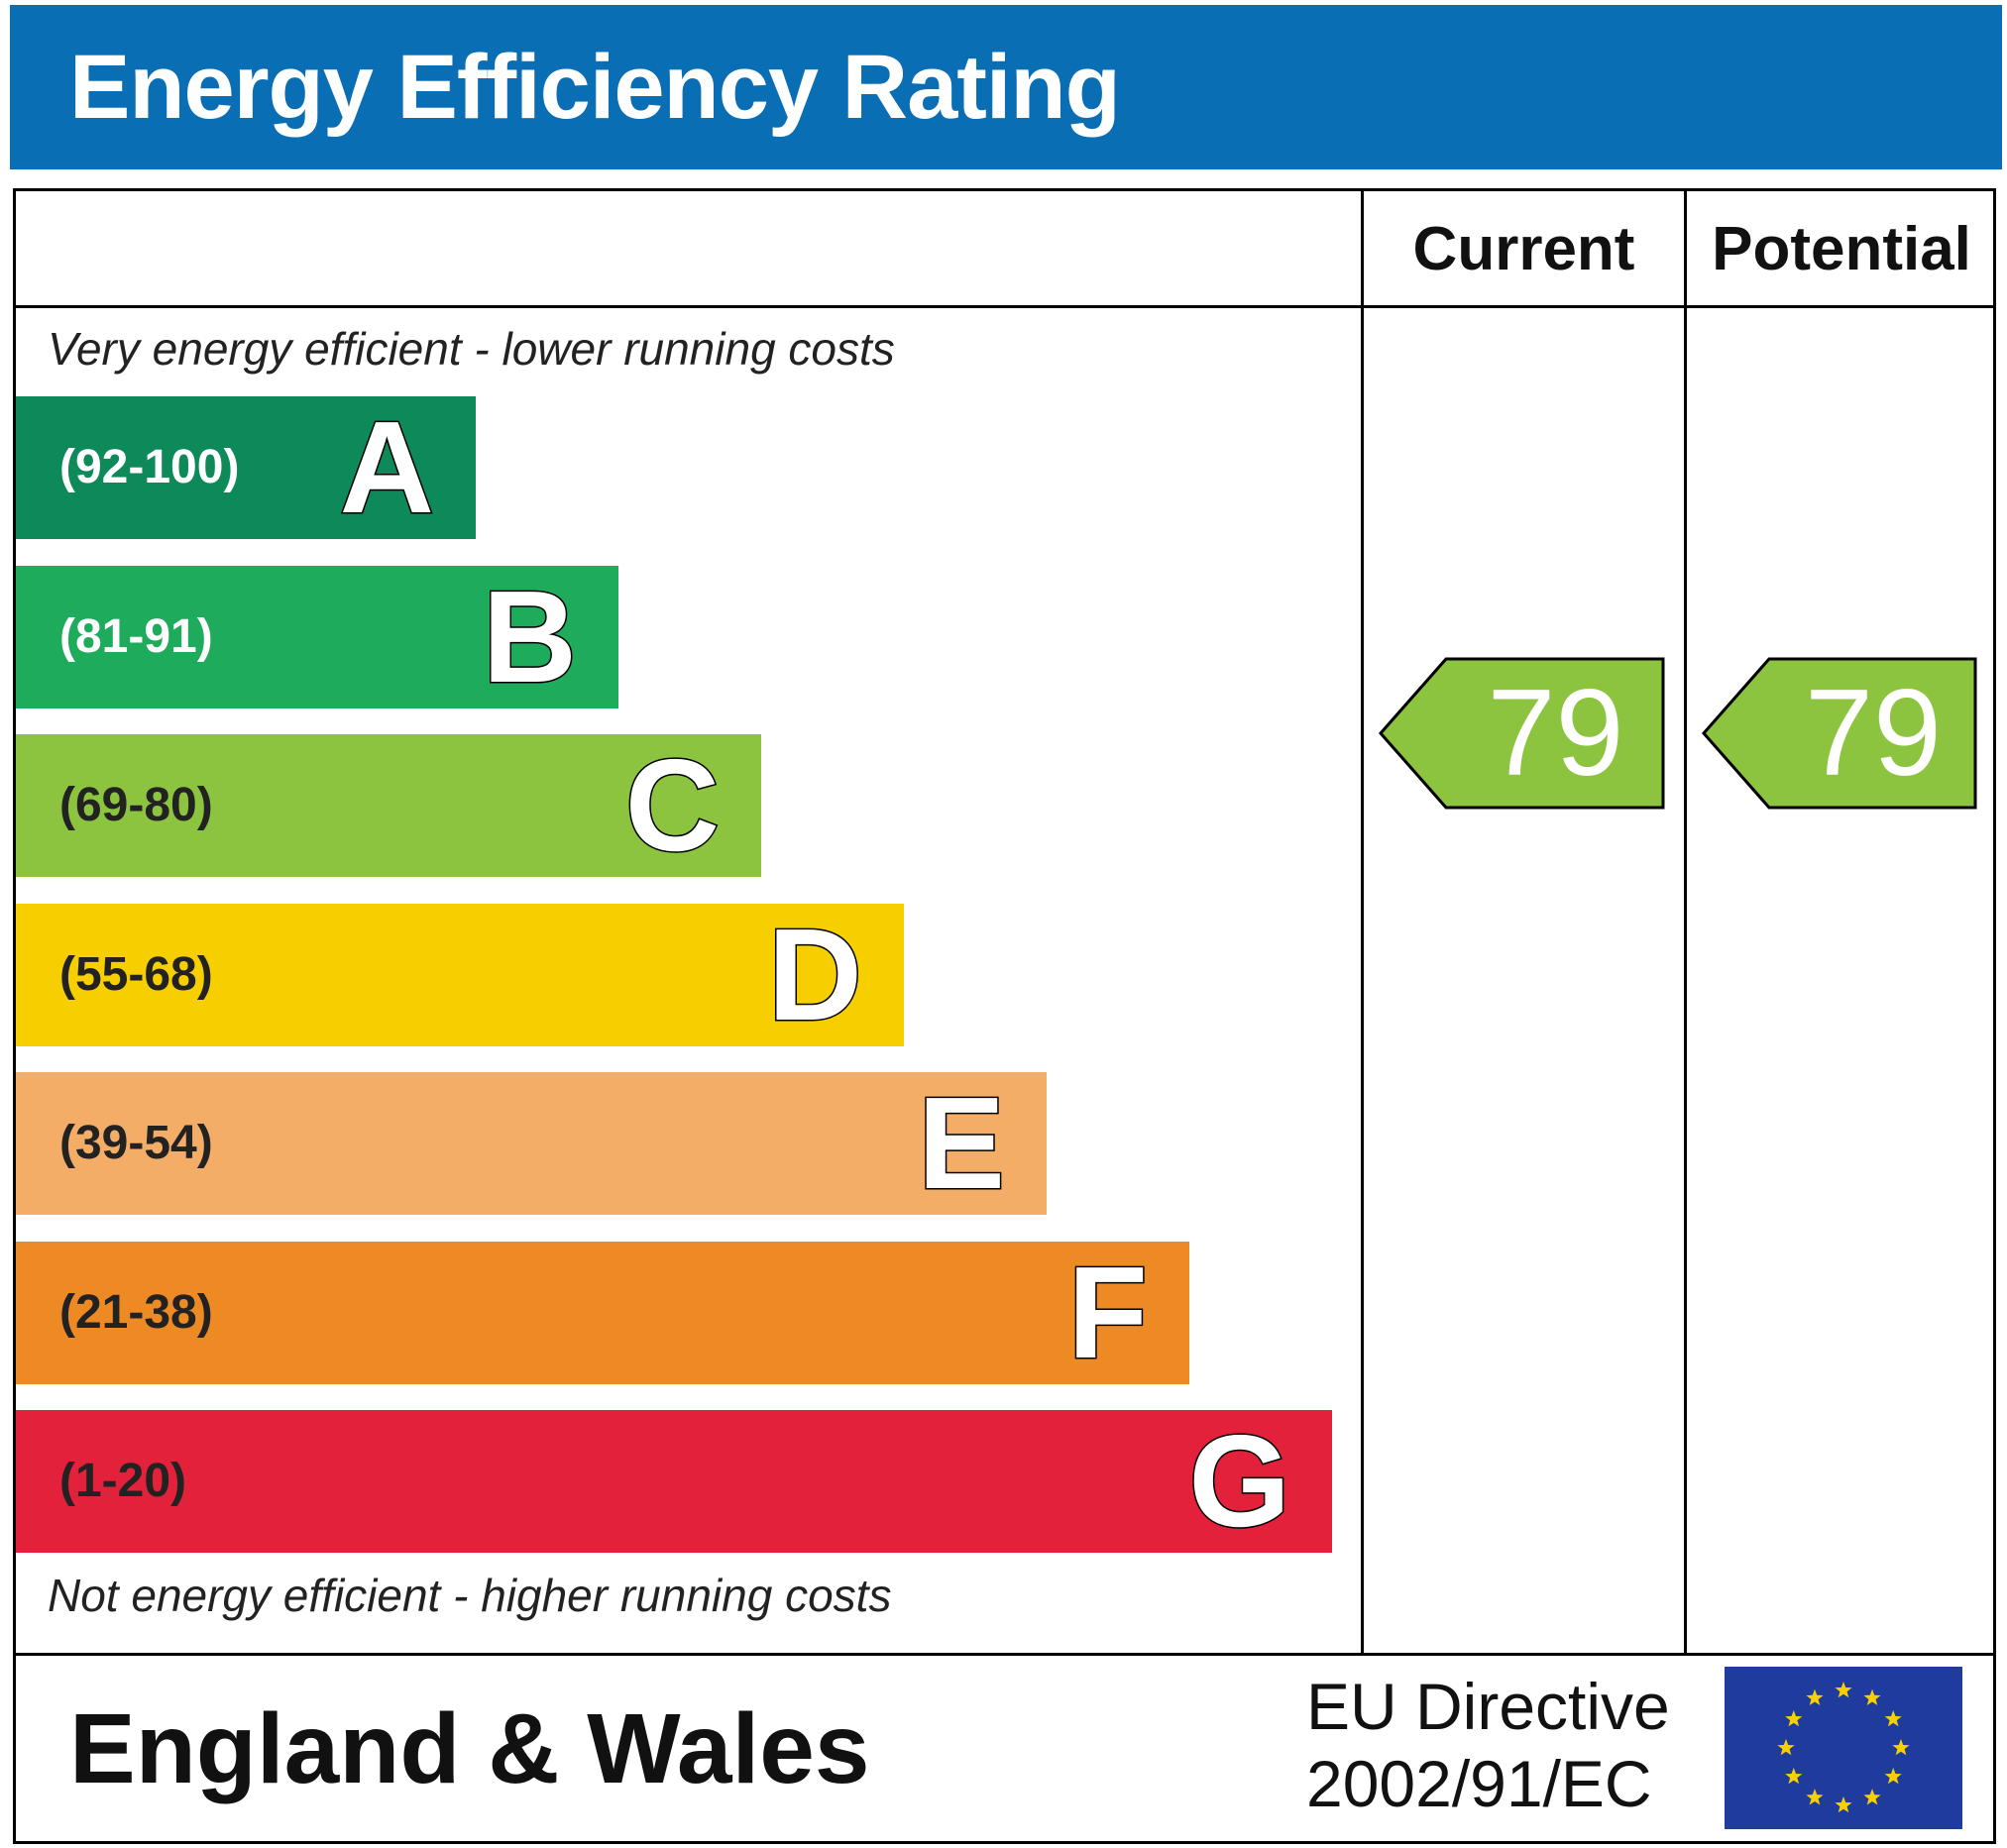 The height and width of the screenshot is (1848, 2007). I want to click on current-rating-value: 79, so click(1556, 733).